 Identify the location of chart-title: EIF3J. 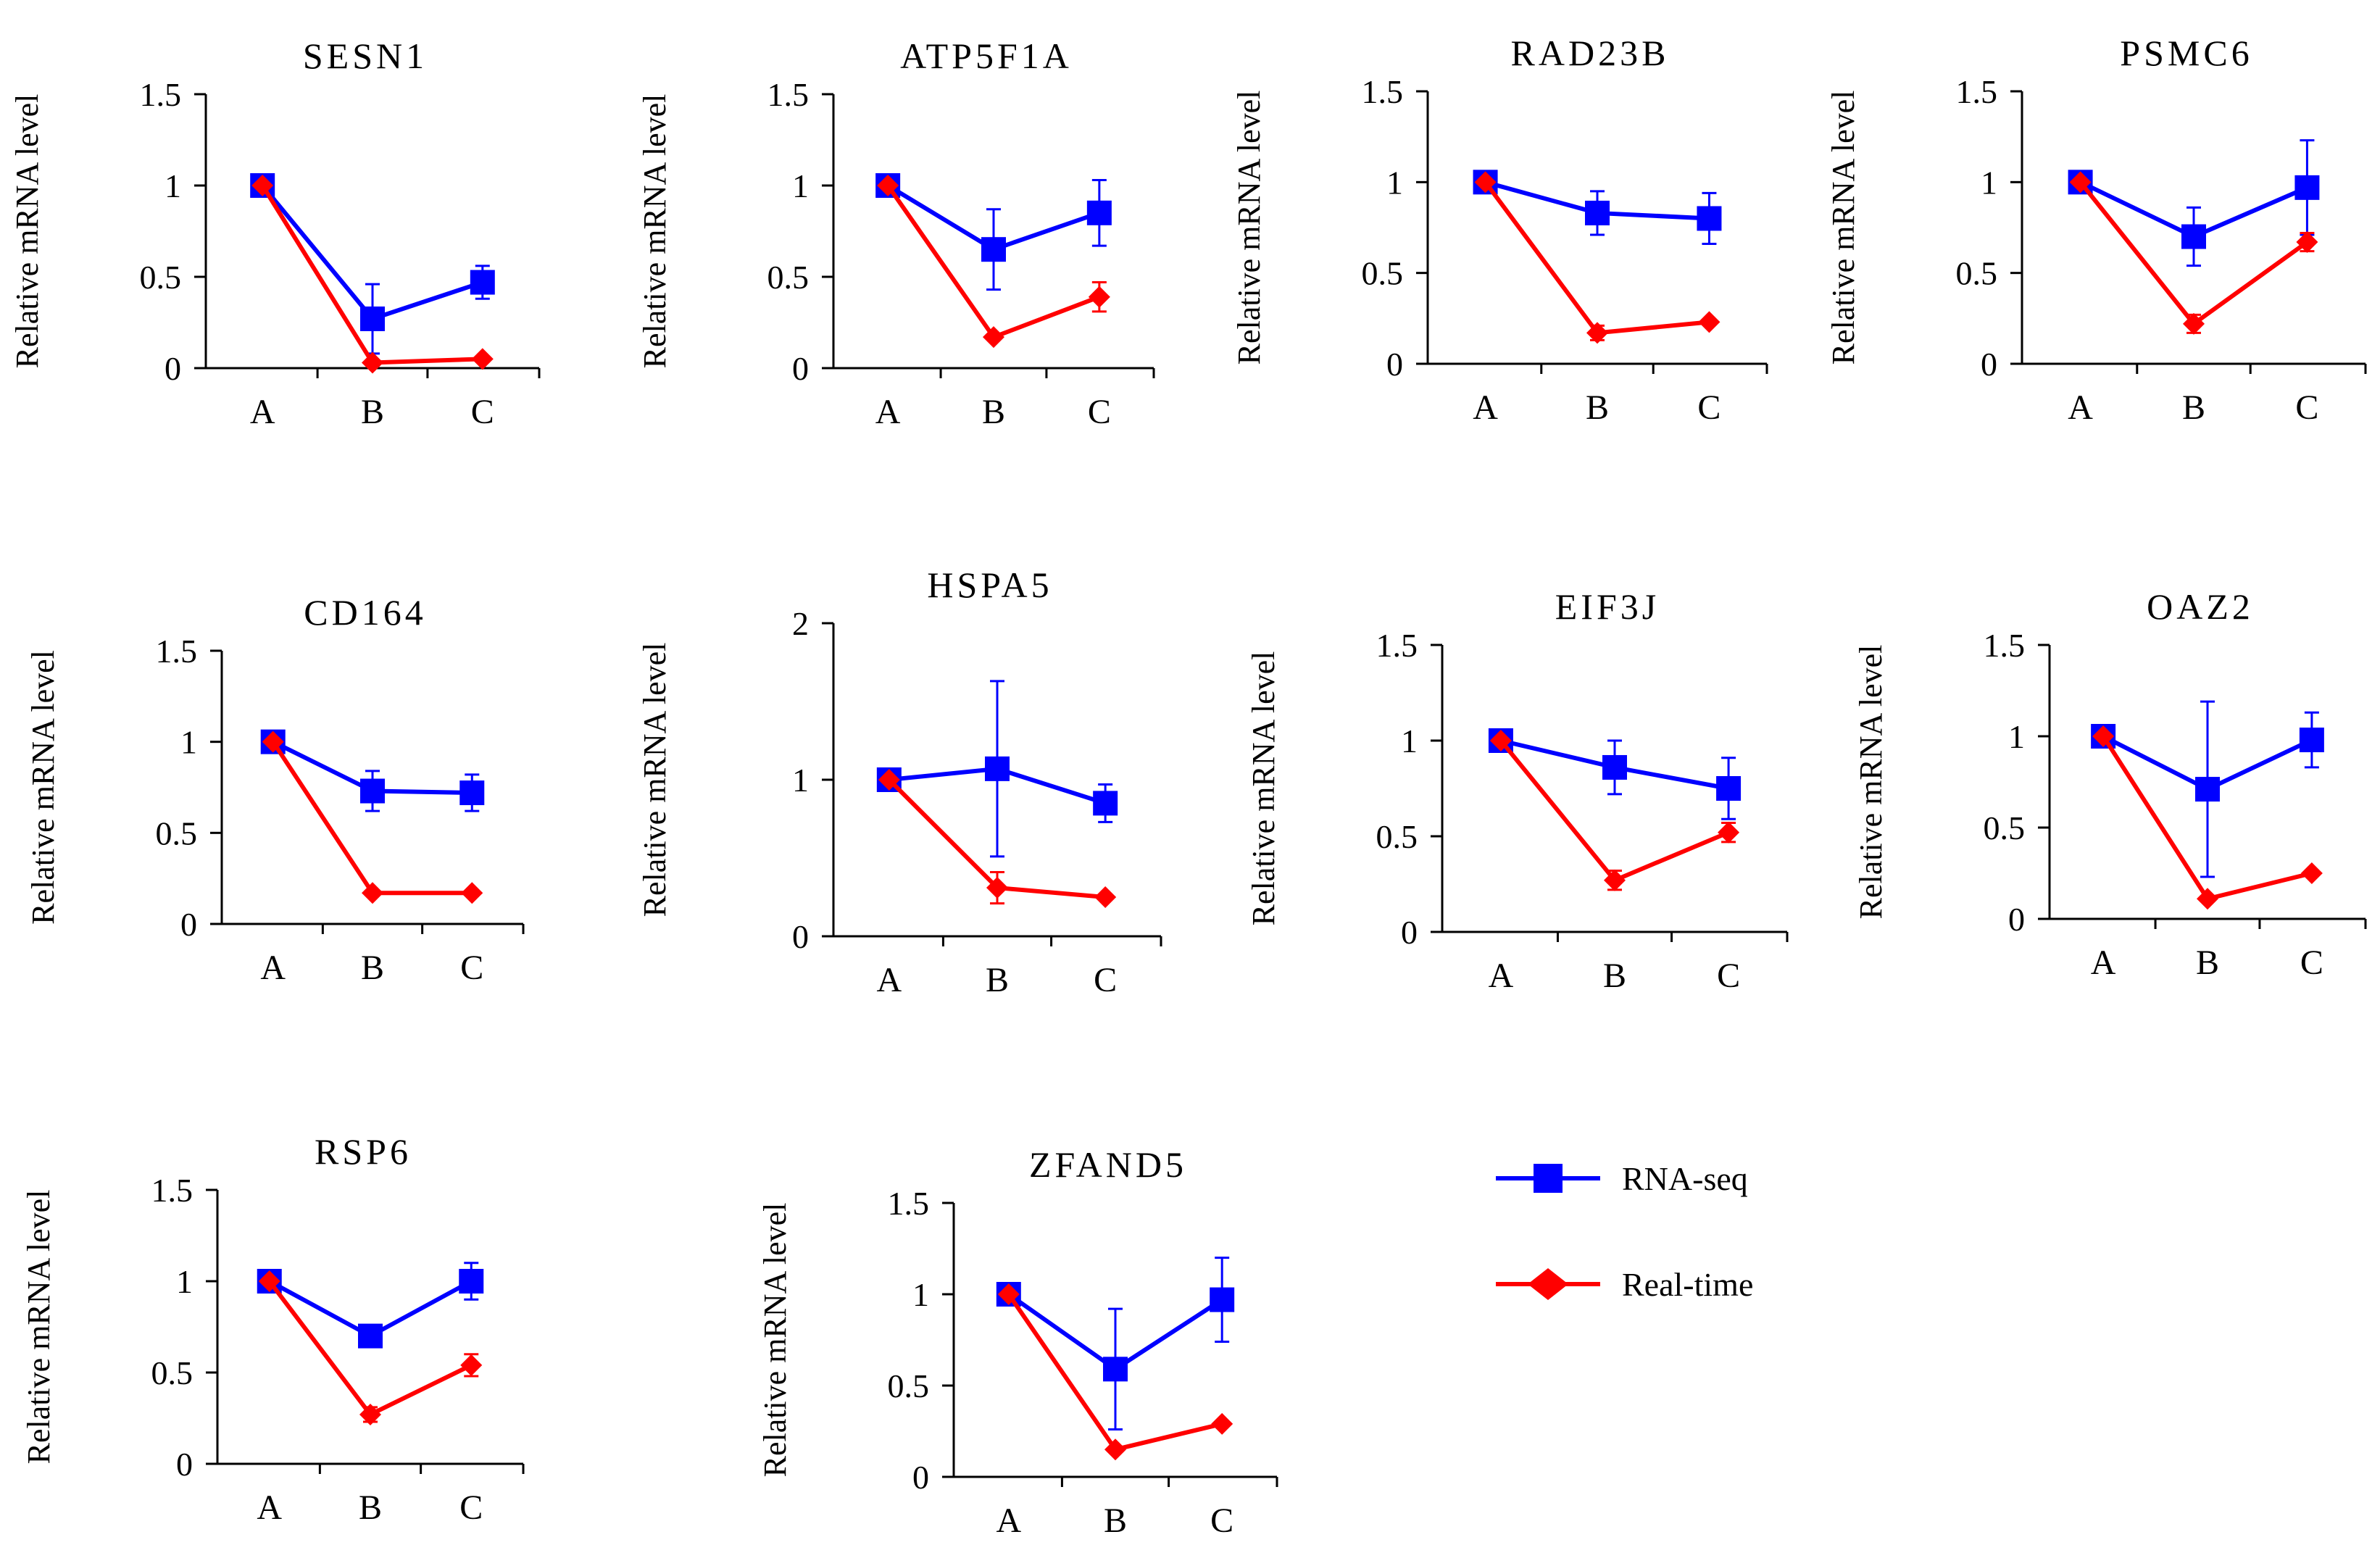
(1608, 606).